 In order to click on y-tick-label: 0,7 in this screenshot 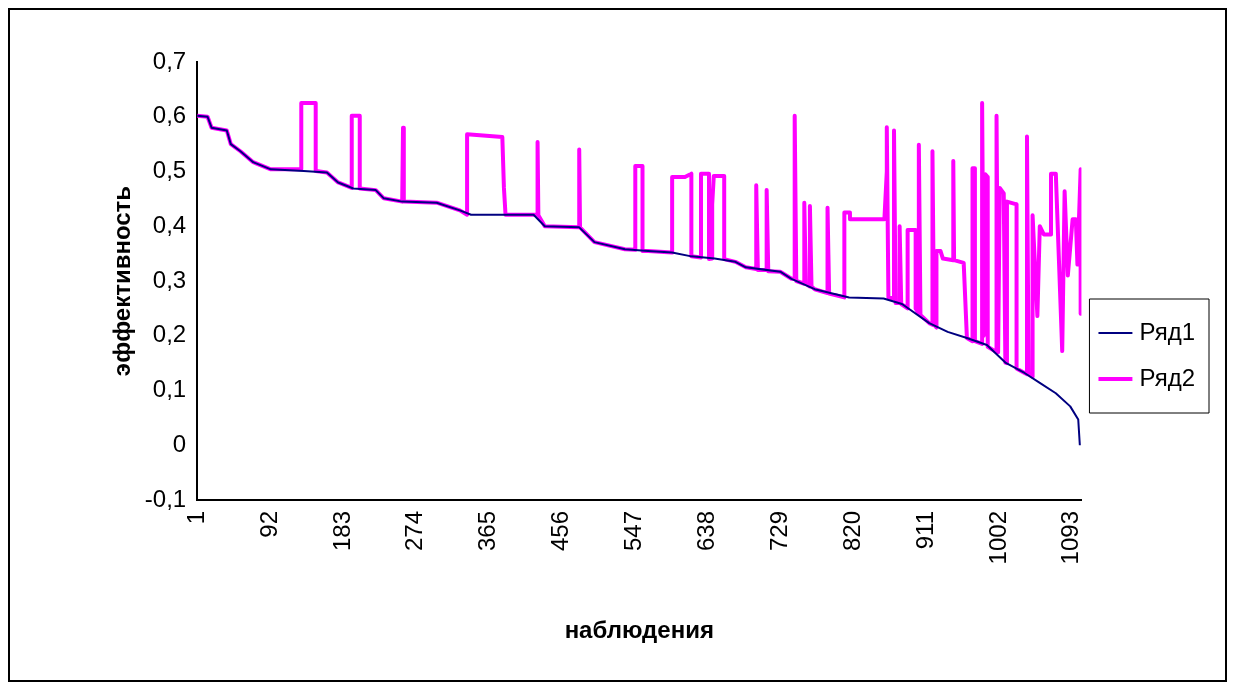, I will do `click(169, 60)`.